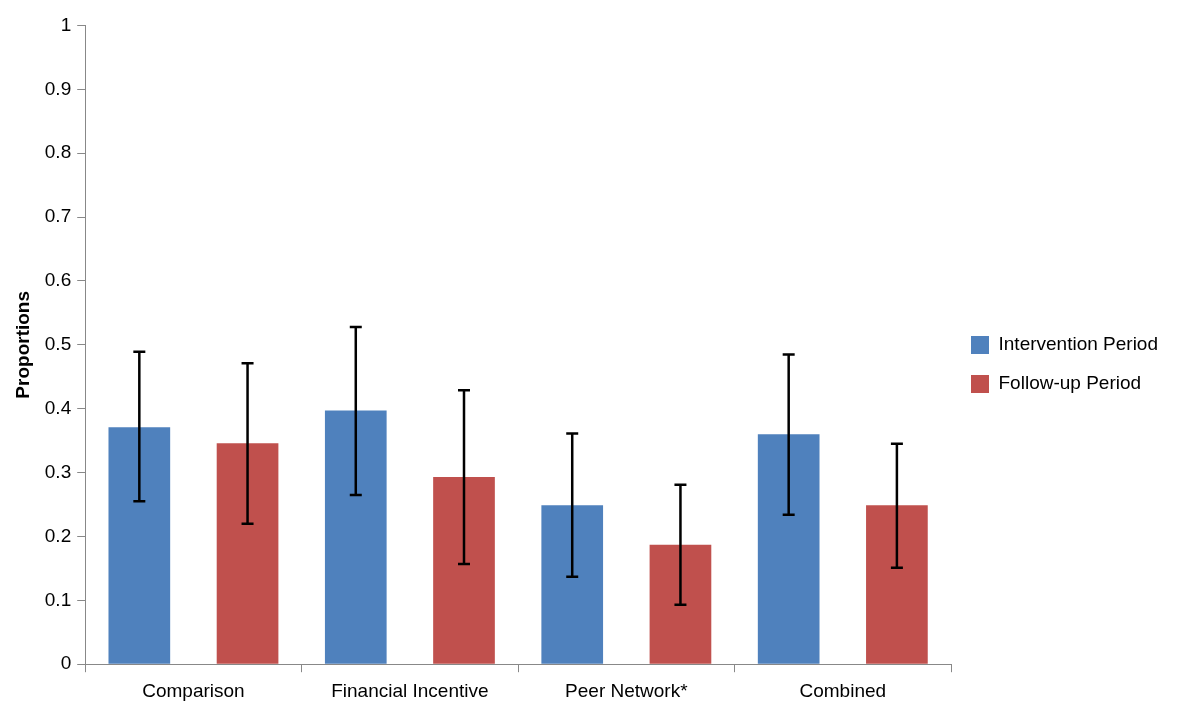 The height and width of the screenshot is (719, 1186). Describe the element at coordinates (193, 690) in the screenshot. I see `x-tick-label: Comparison` at that location.